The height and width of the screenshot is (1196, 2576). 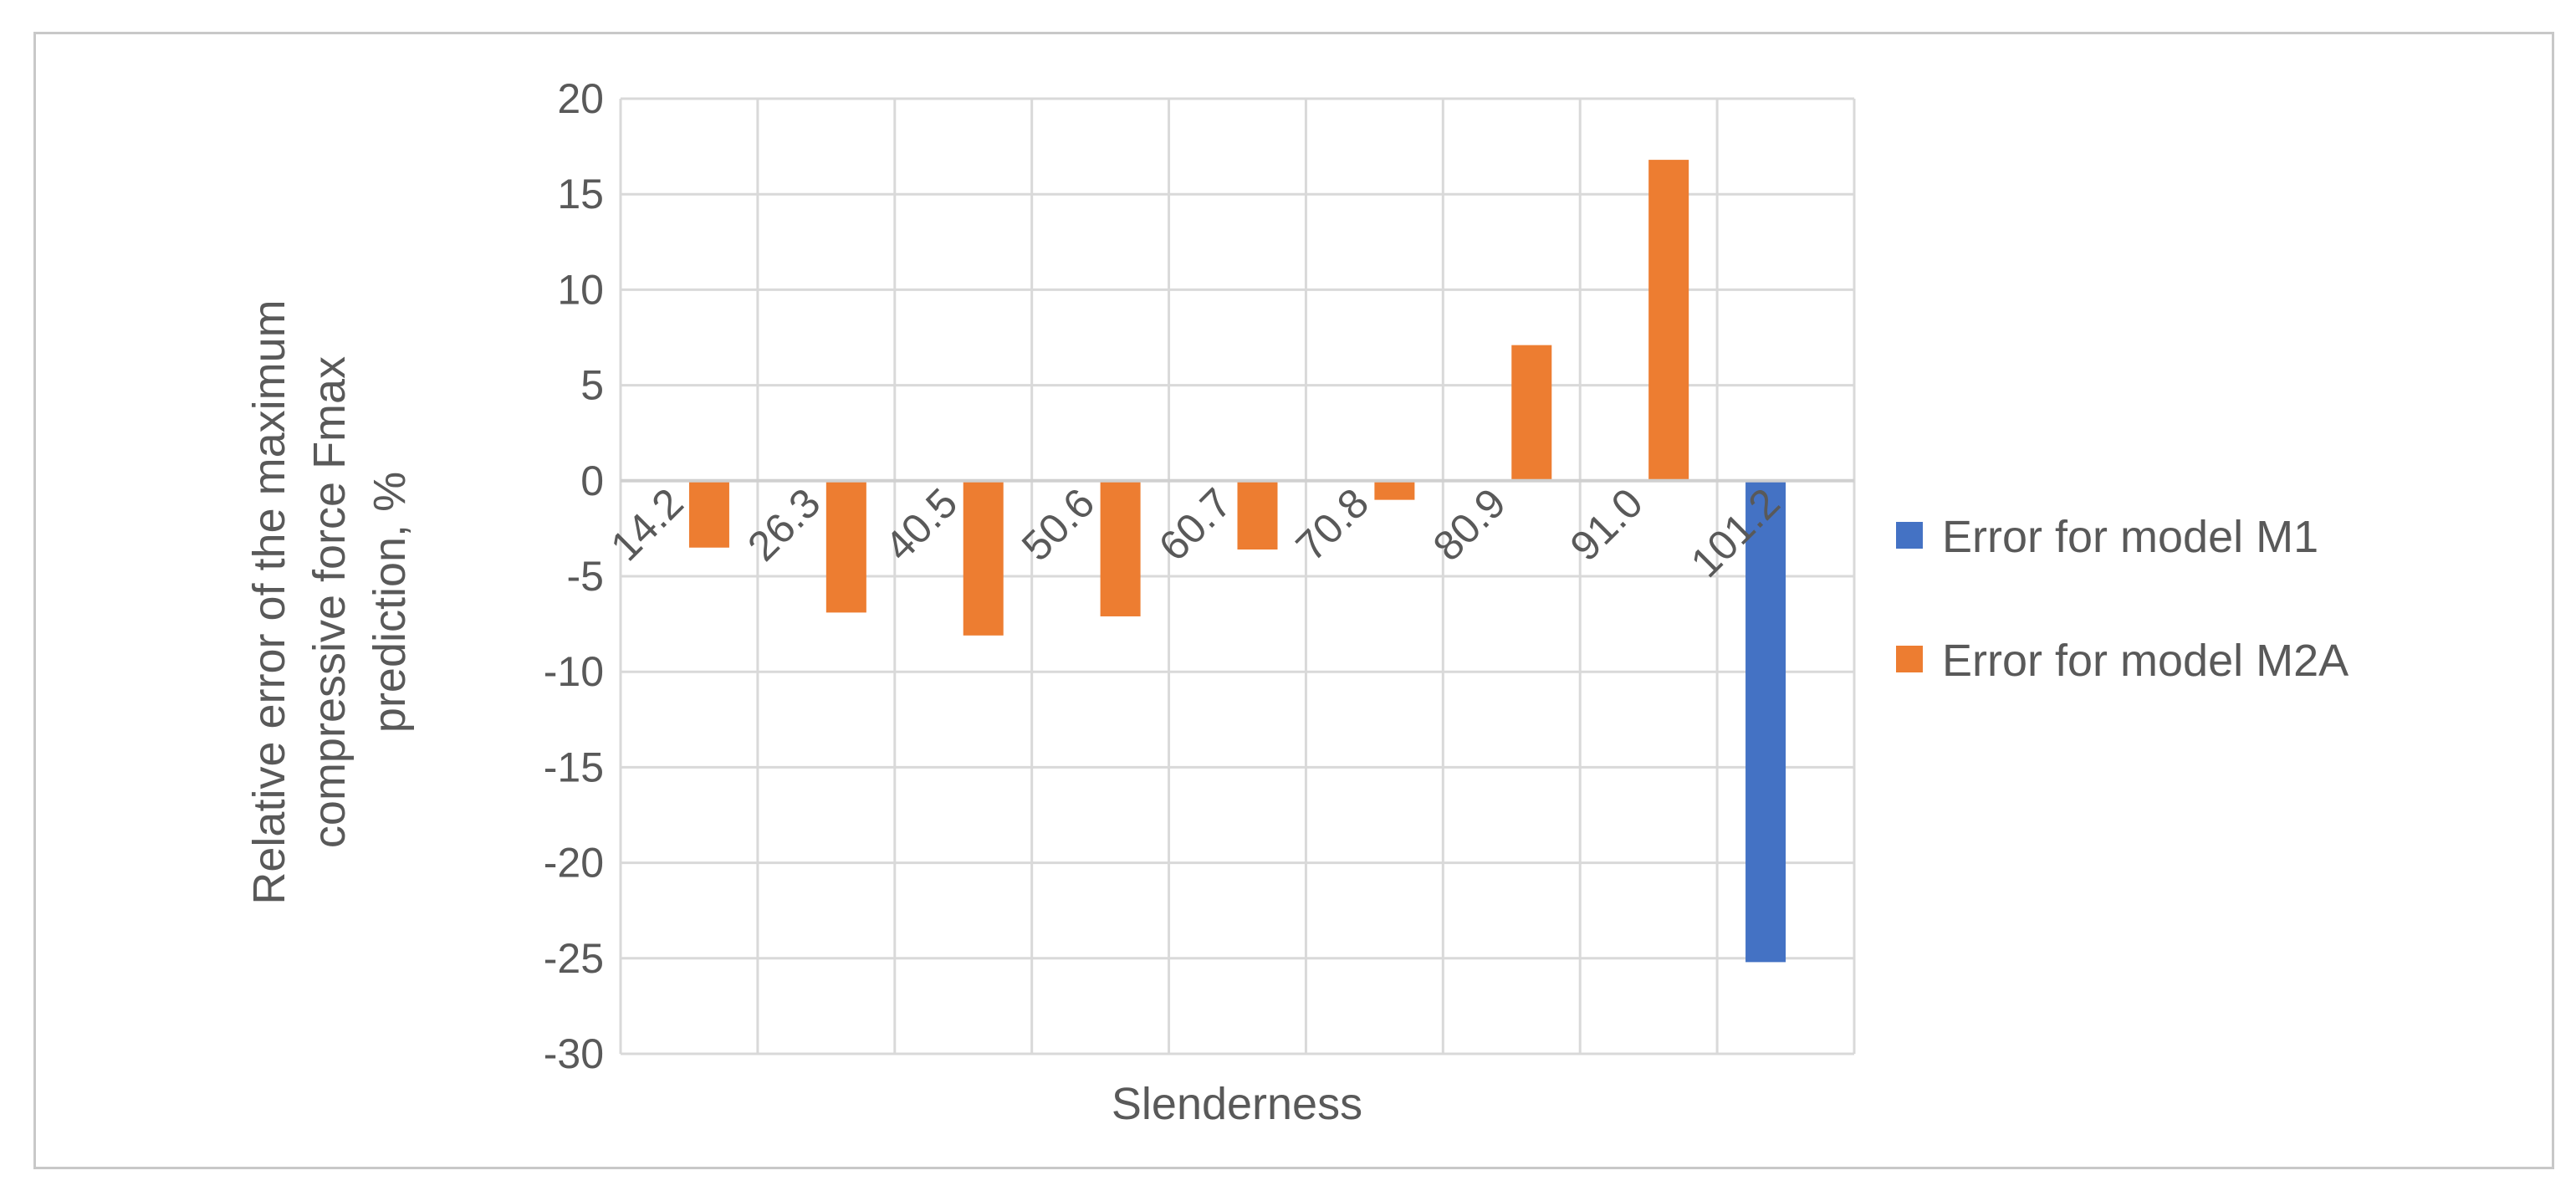 I want to click on y-tick-label: 15, so click(x=580, y=194).